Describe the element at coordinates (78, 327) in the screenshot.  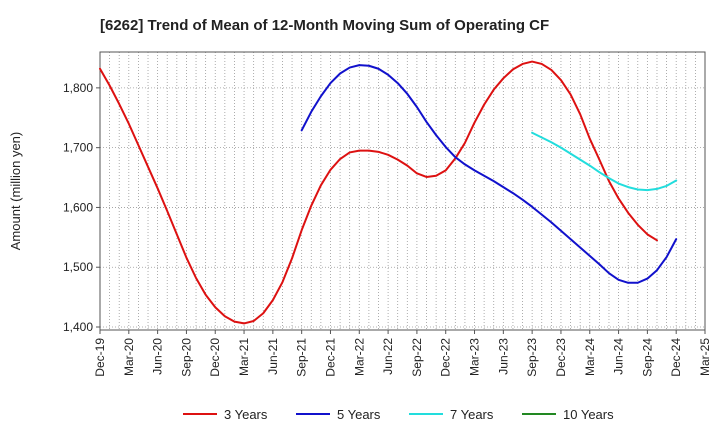
I see `y-tick-label: 1,400` at that location.